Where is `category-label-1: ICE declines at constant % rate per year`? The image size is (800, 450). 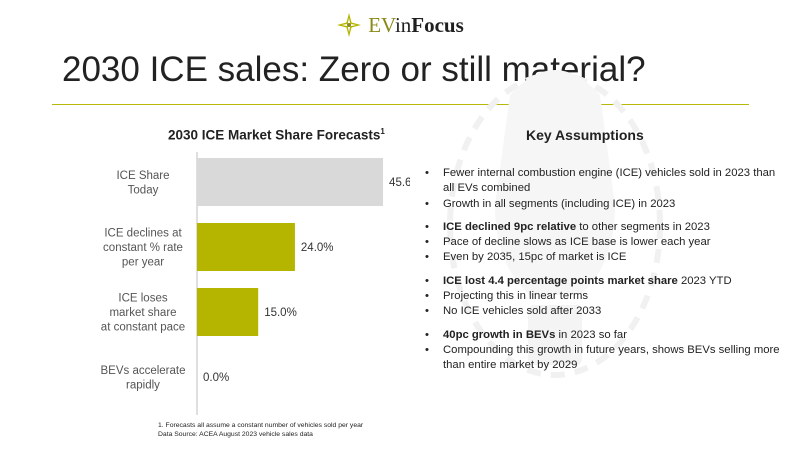 category-label-1: ICE declines at constant % rate per year is located at coordinates (143, 248).